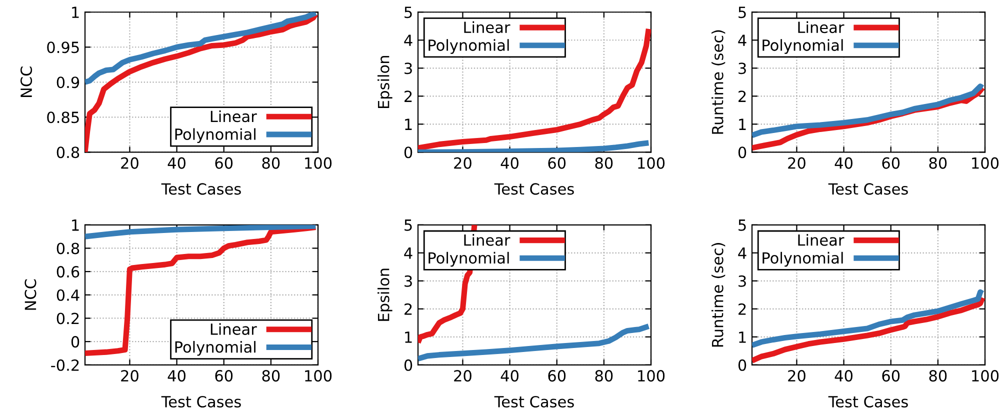 The width and height of the screenshot is (1000, 418). What do you see at coordinates (68, 82) in the screenshot?
I see `y-tick-label: 0.9` at bounding box center [68, 82].